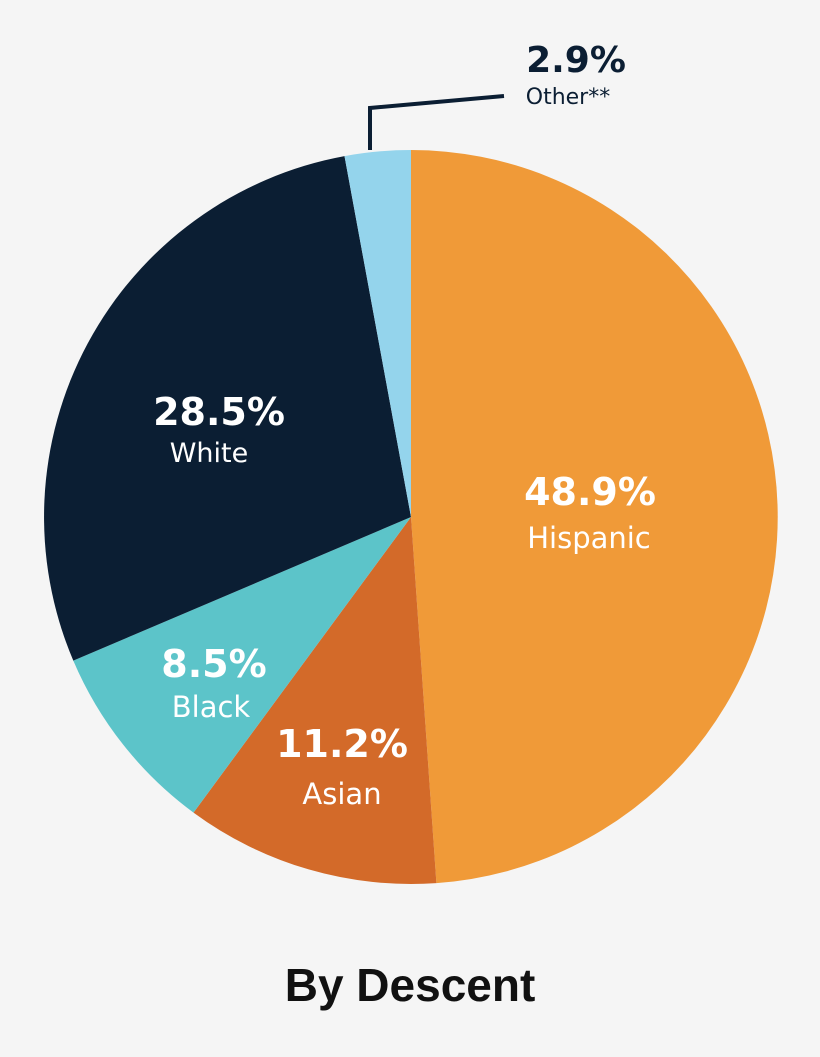 This screenshot has width=820, height=1057. Describe the element at coordinates (341, 794) in the screenshot. I see `label-asian-name: Asian` at that location.